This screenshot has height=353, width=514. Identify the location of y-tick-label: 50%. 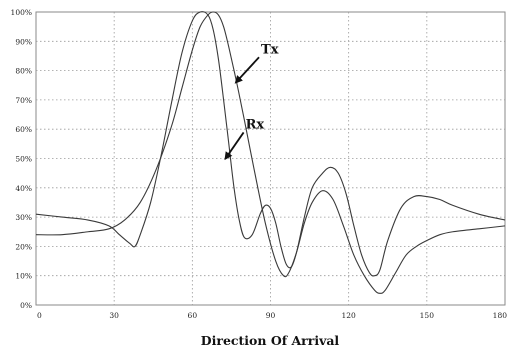
(23, 159).